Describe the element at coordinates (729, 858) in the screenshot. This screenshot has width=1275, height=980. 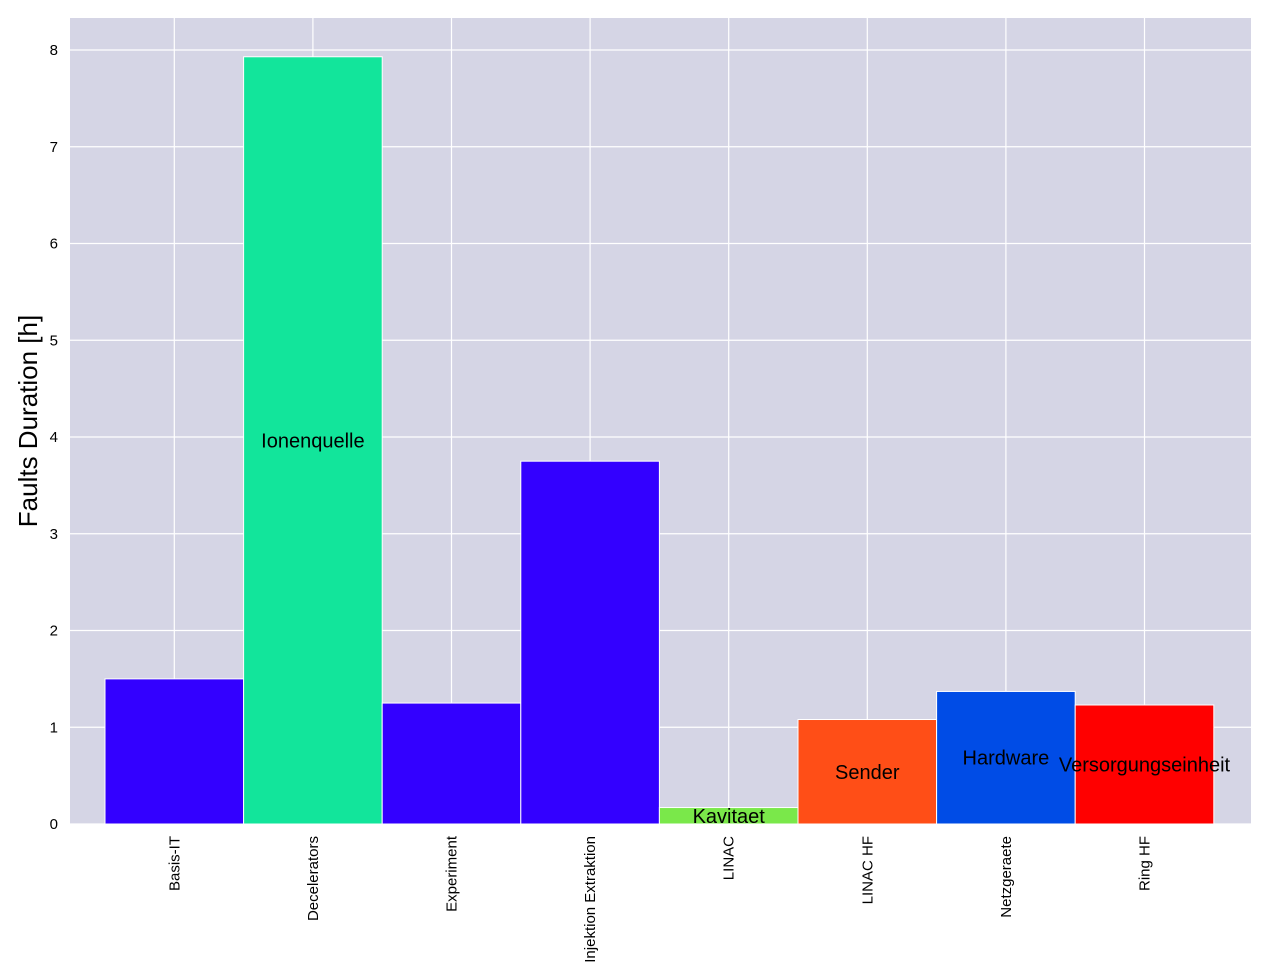
I see `x-tick-label: LINAC` at that location.